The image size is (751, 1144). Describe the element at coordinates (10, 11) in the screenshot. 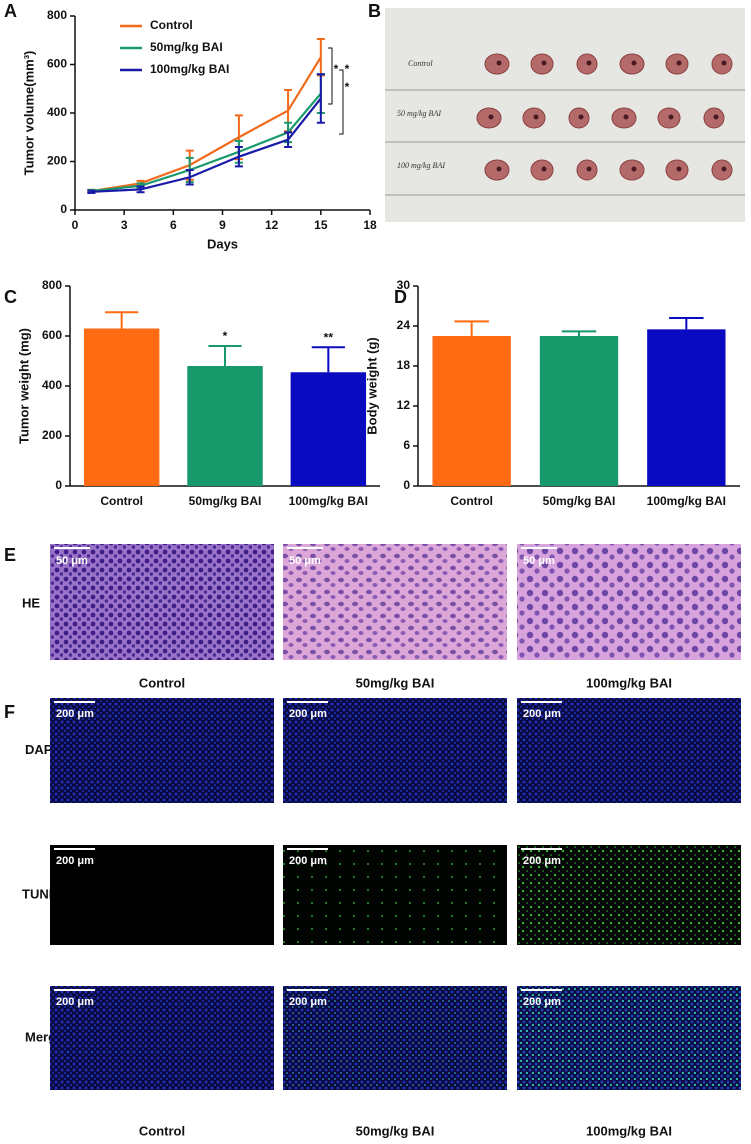

I see `panel-label: A` at that location.